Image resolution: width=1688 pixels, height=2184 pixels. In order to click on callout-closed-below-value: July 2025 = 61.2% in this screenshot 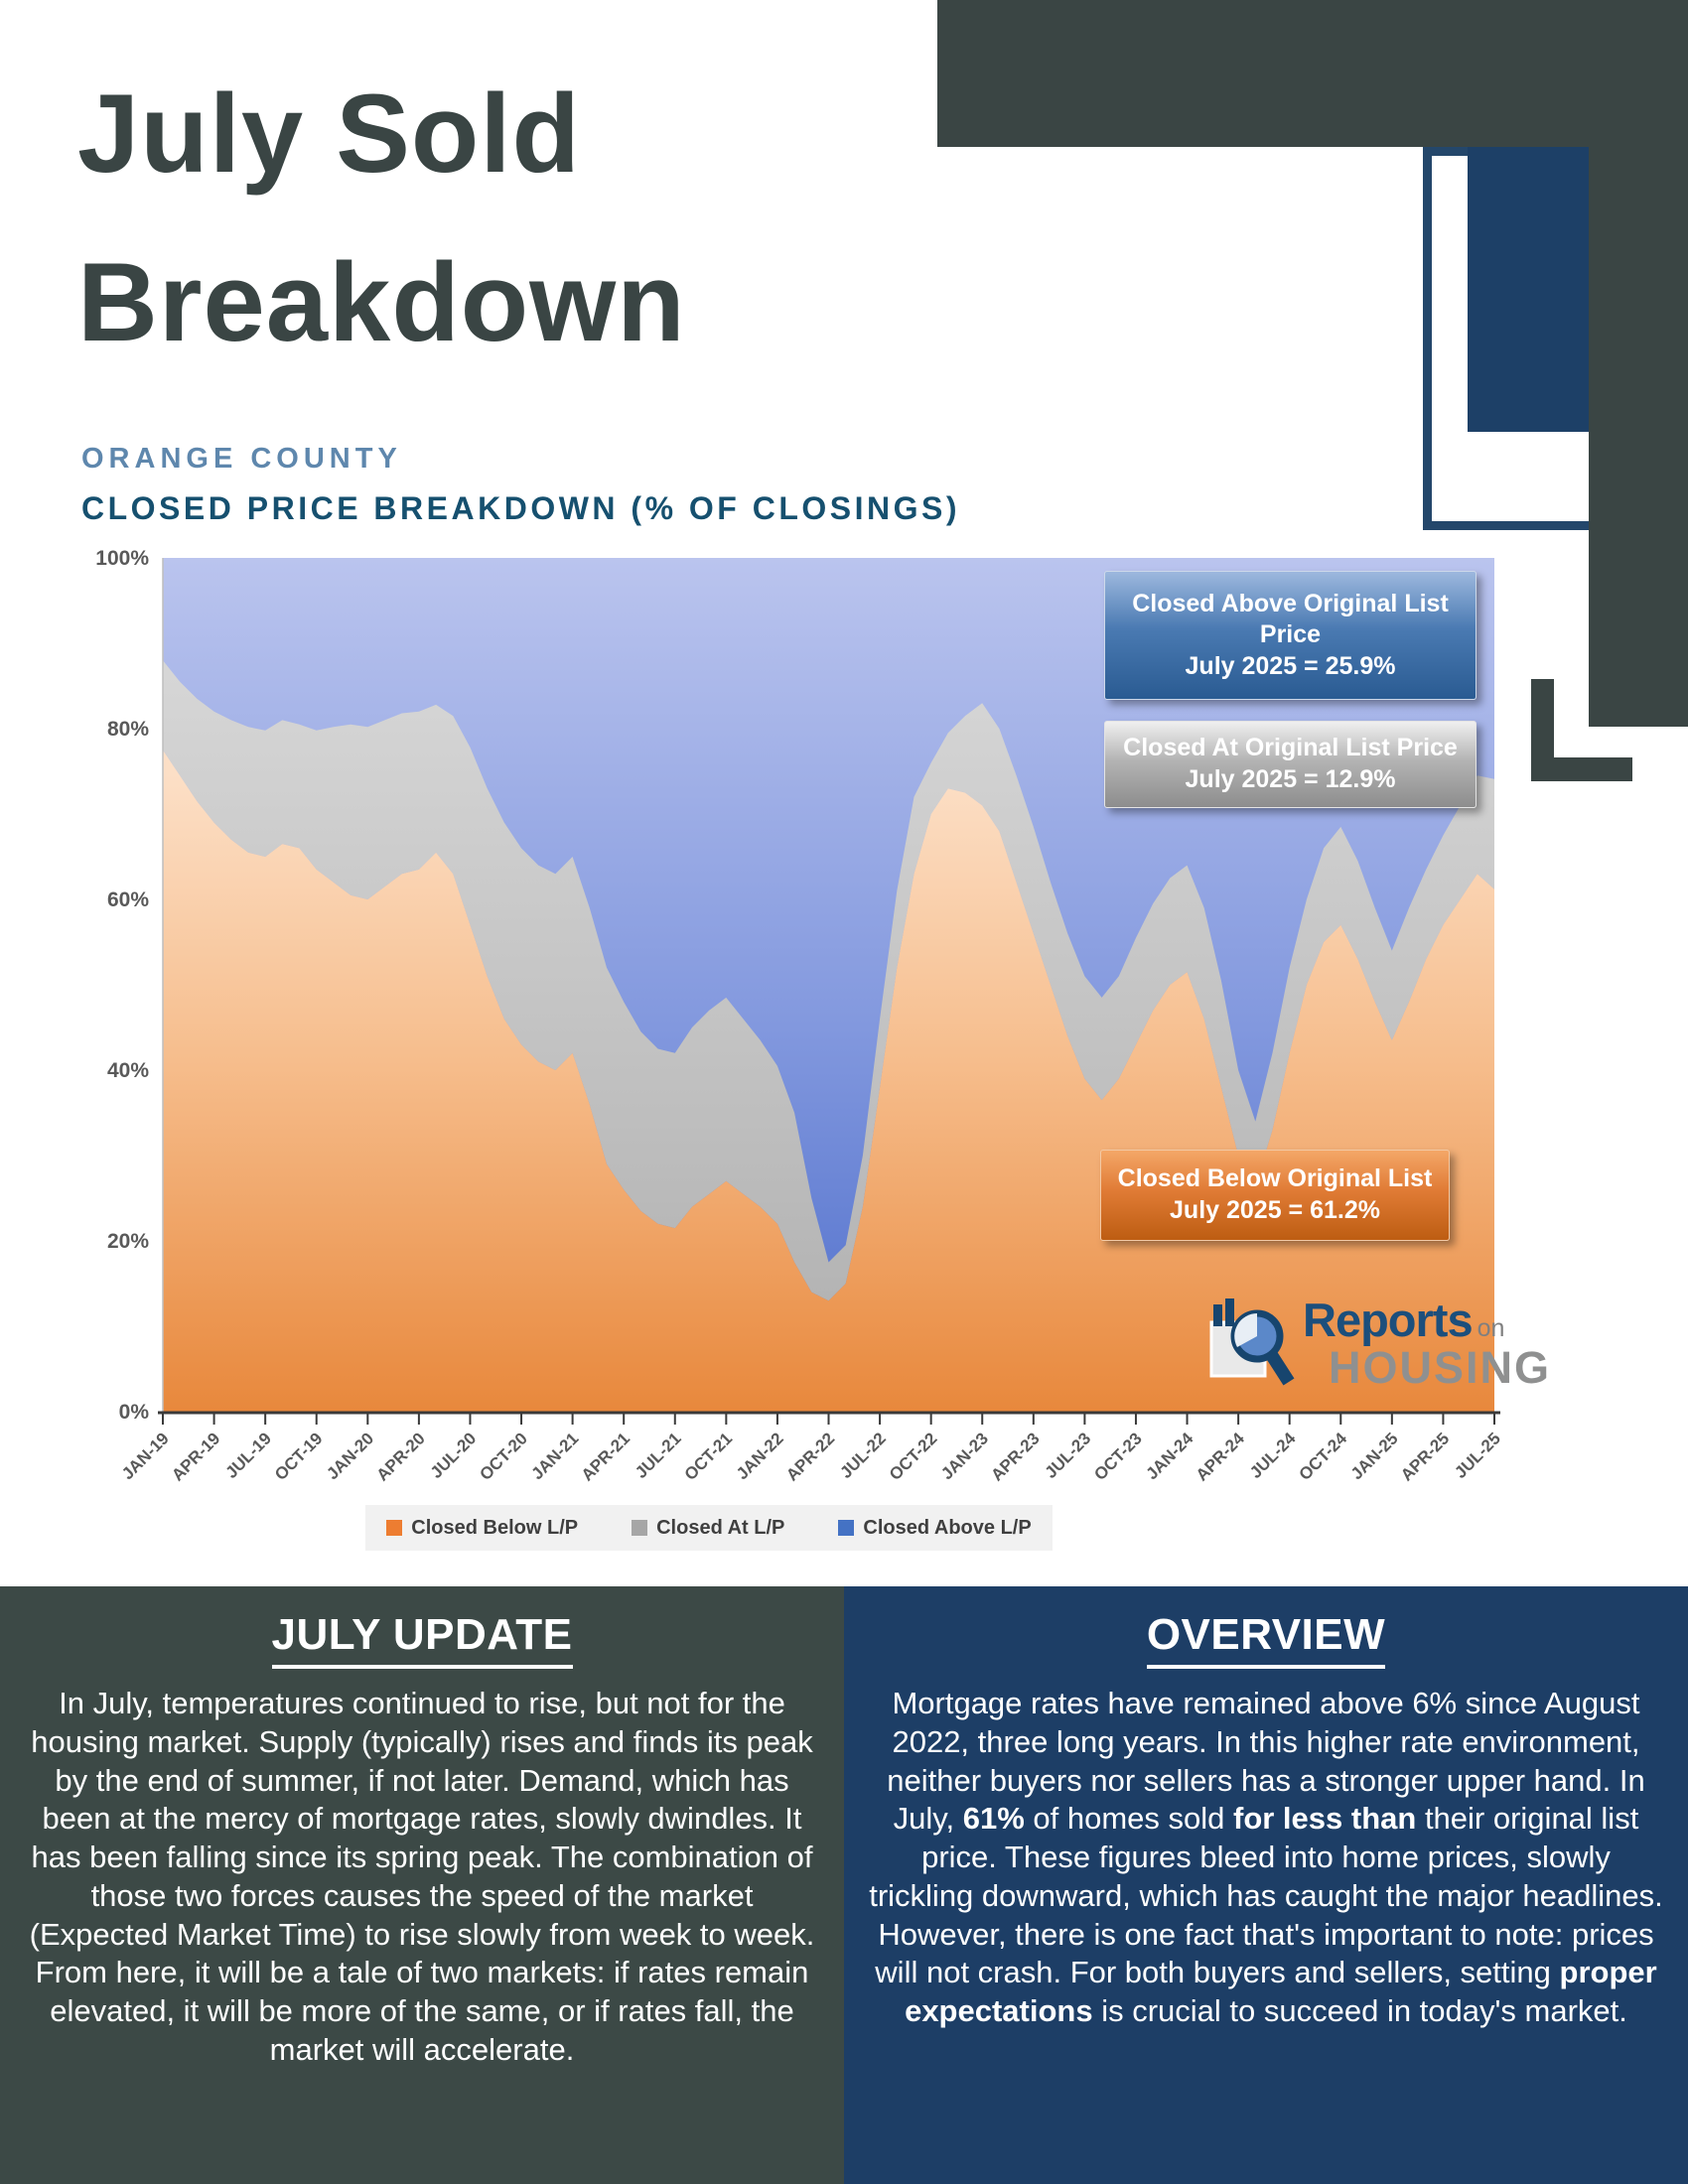, I will do `click(1275, 1210)`.